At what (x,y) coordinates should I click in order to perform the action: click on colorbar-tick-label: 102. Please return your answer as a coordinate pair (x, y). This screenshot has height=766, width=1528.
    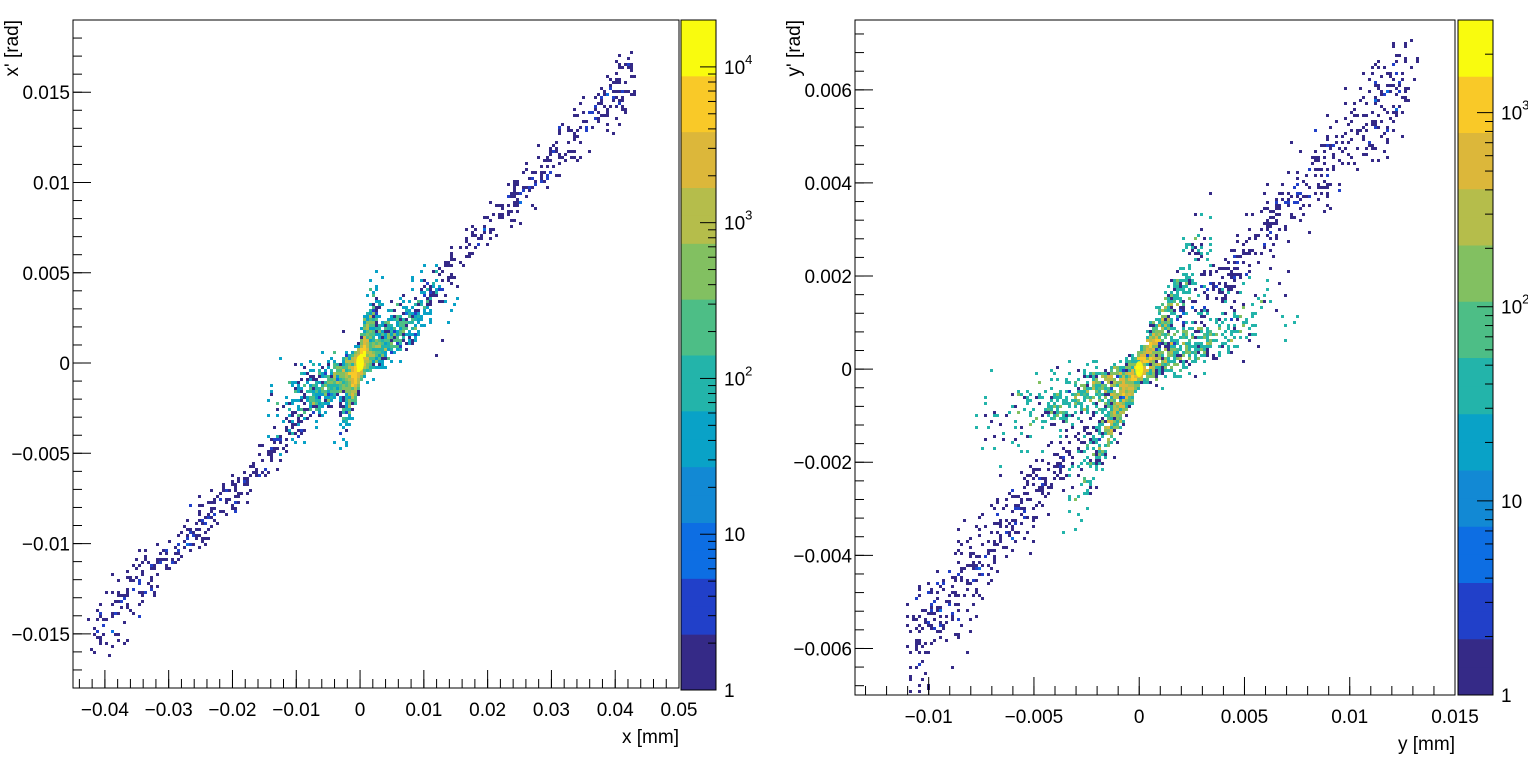
    Looking at the image, I should click on (738, 376).